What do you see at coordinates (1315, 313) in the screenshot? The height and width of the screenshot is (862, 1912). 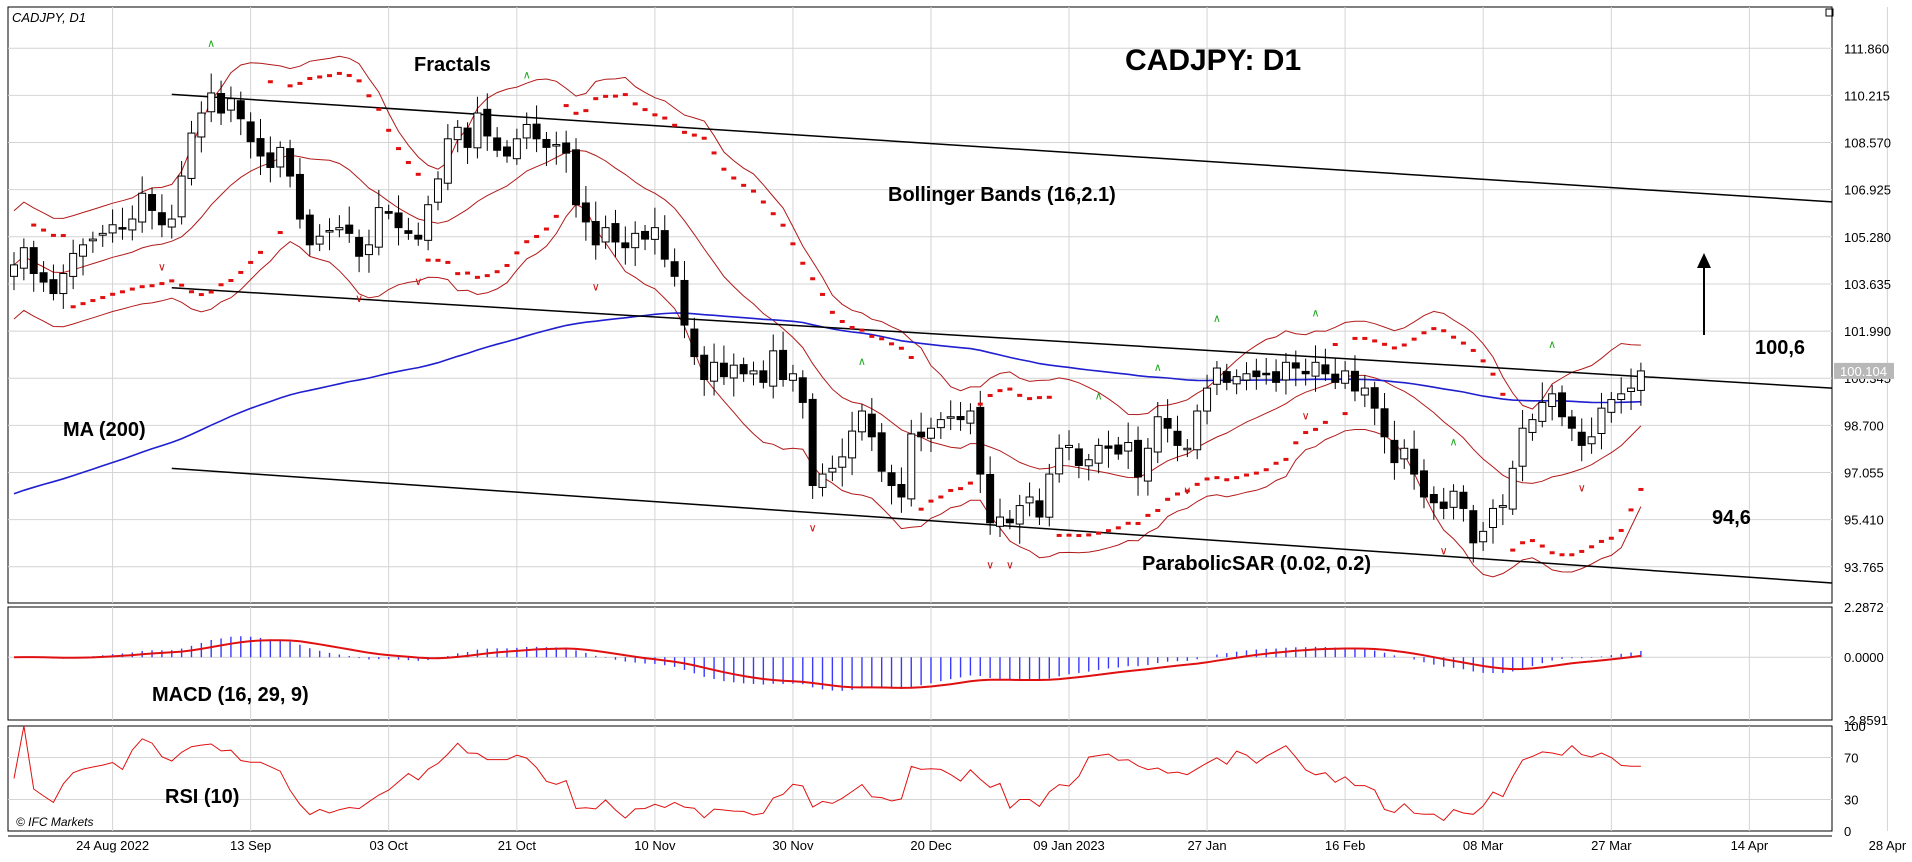 I see `fractal-up-arrow: ∧` at bounding box center [1315, 313].